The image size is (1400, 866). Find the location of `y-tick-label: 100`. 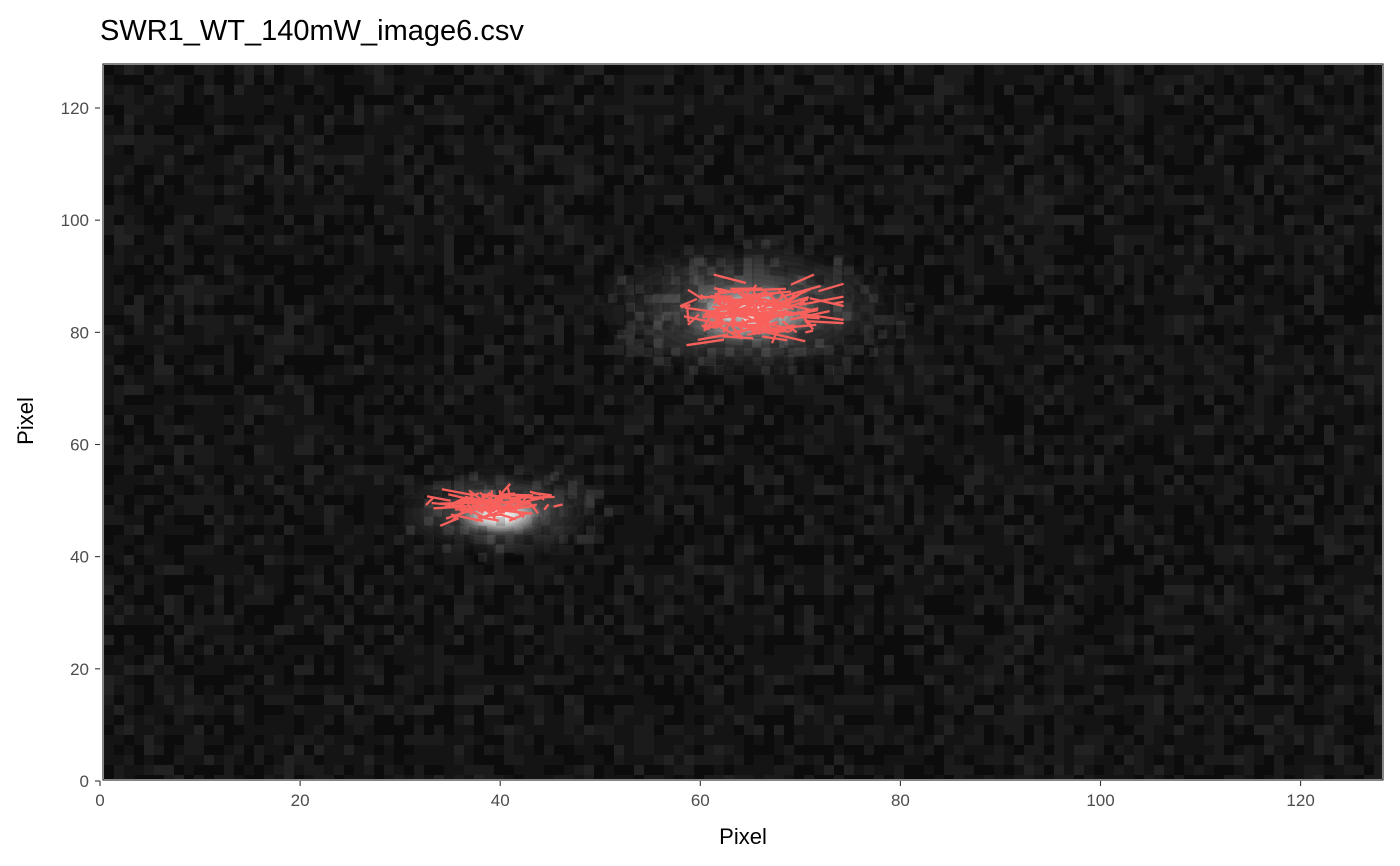

y-tick-label: 100 is located at coordinates (75, 220).